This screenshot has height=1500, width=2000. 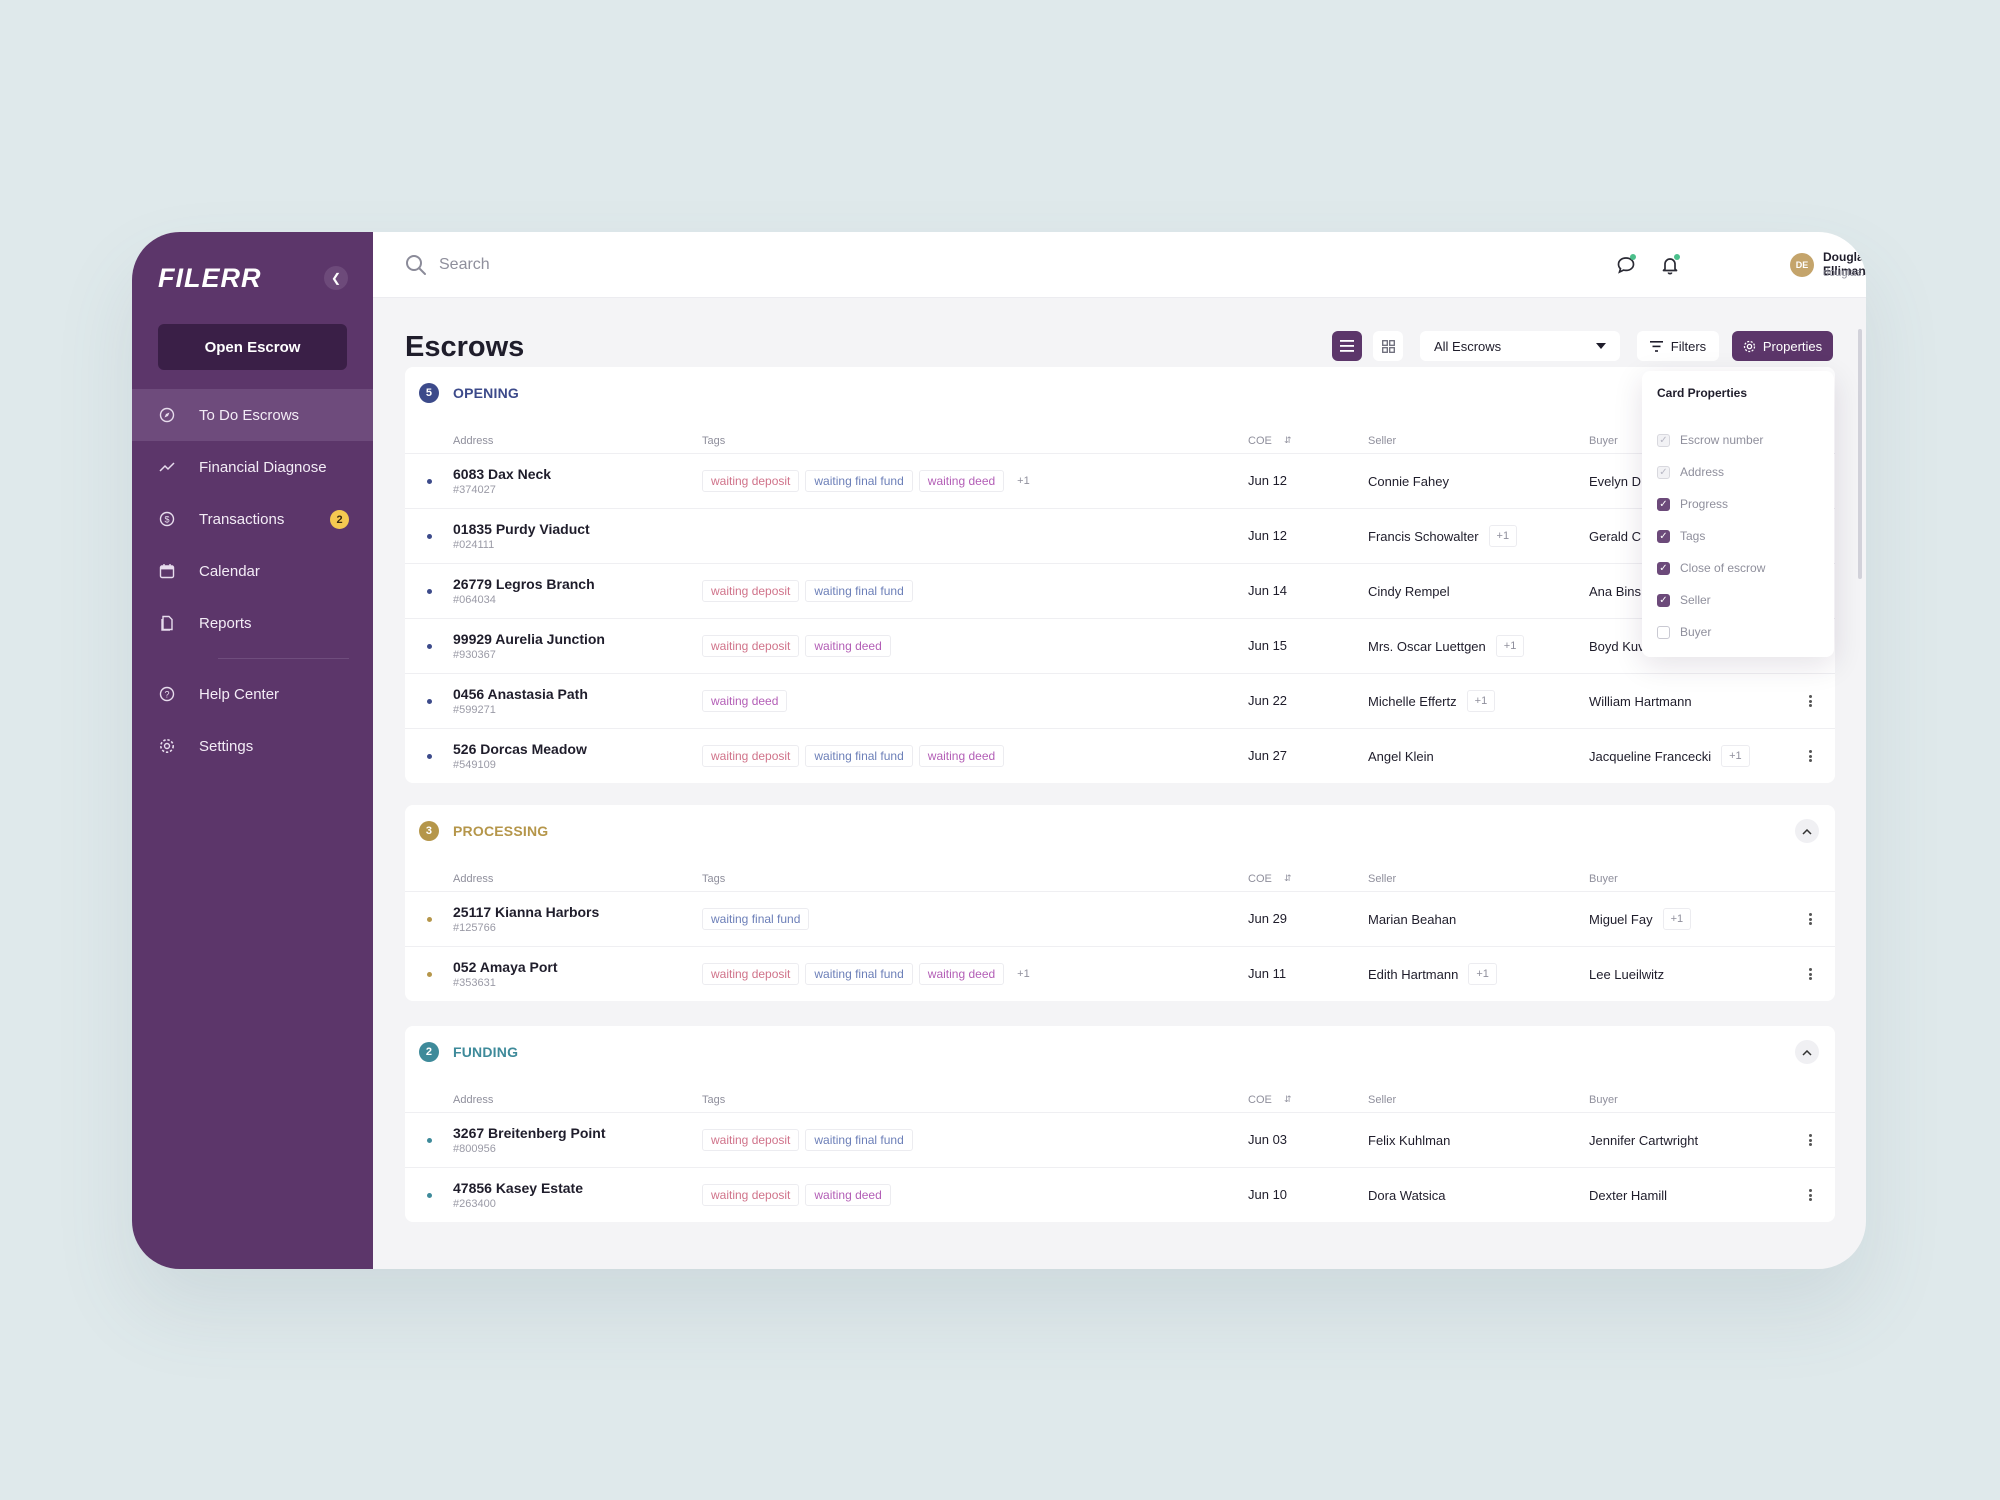 I want to click on row-address: 3267 Breitenberg Point, so click(x=529, y=1133).